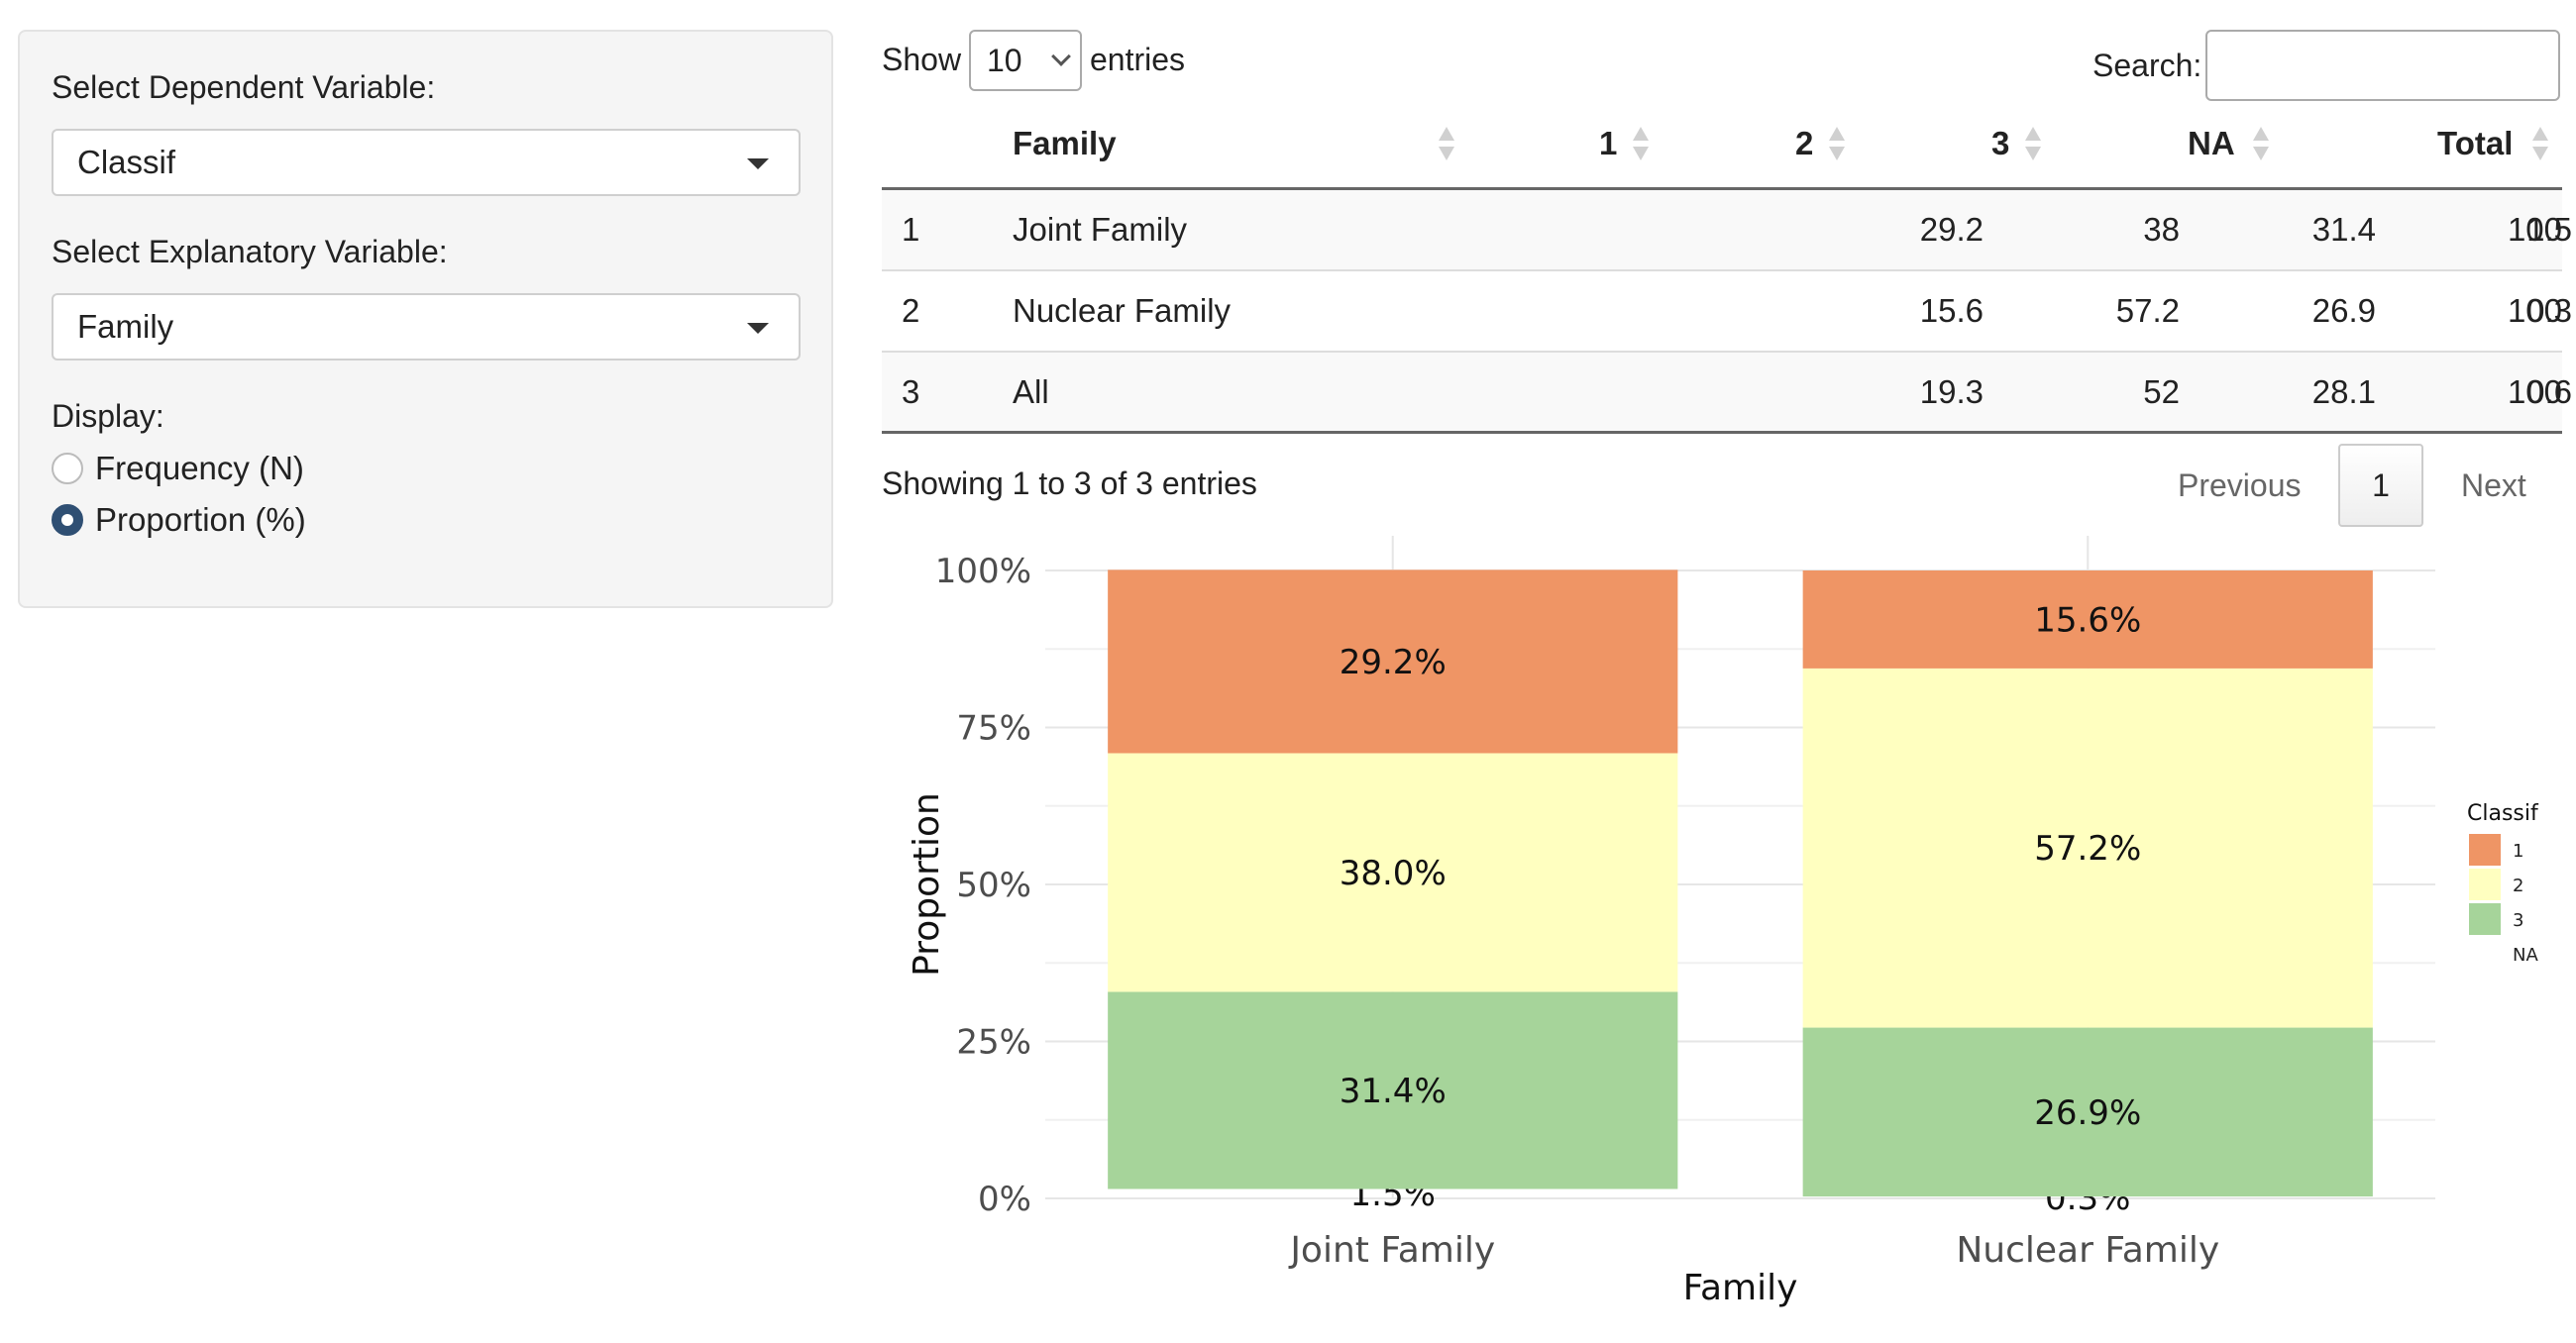  I want to click on table-header-row: Family 1 2 3 NA Total, so click(1722, 150).